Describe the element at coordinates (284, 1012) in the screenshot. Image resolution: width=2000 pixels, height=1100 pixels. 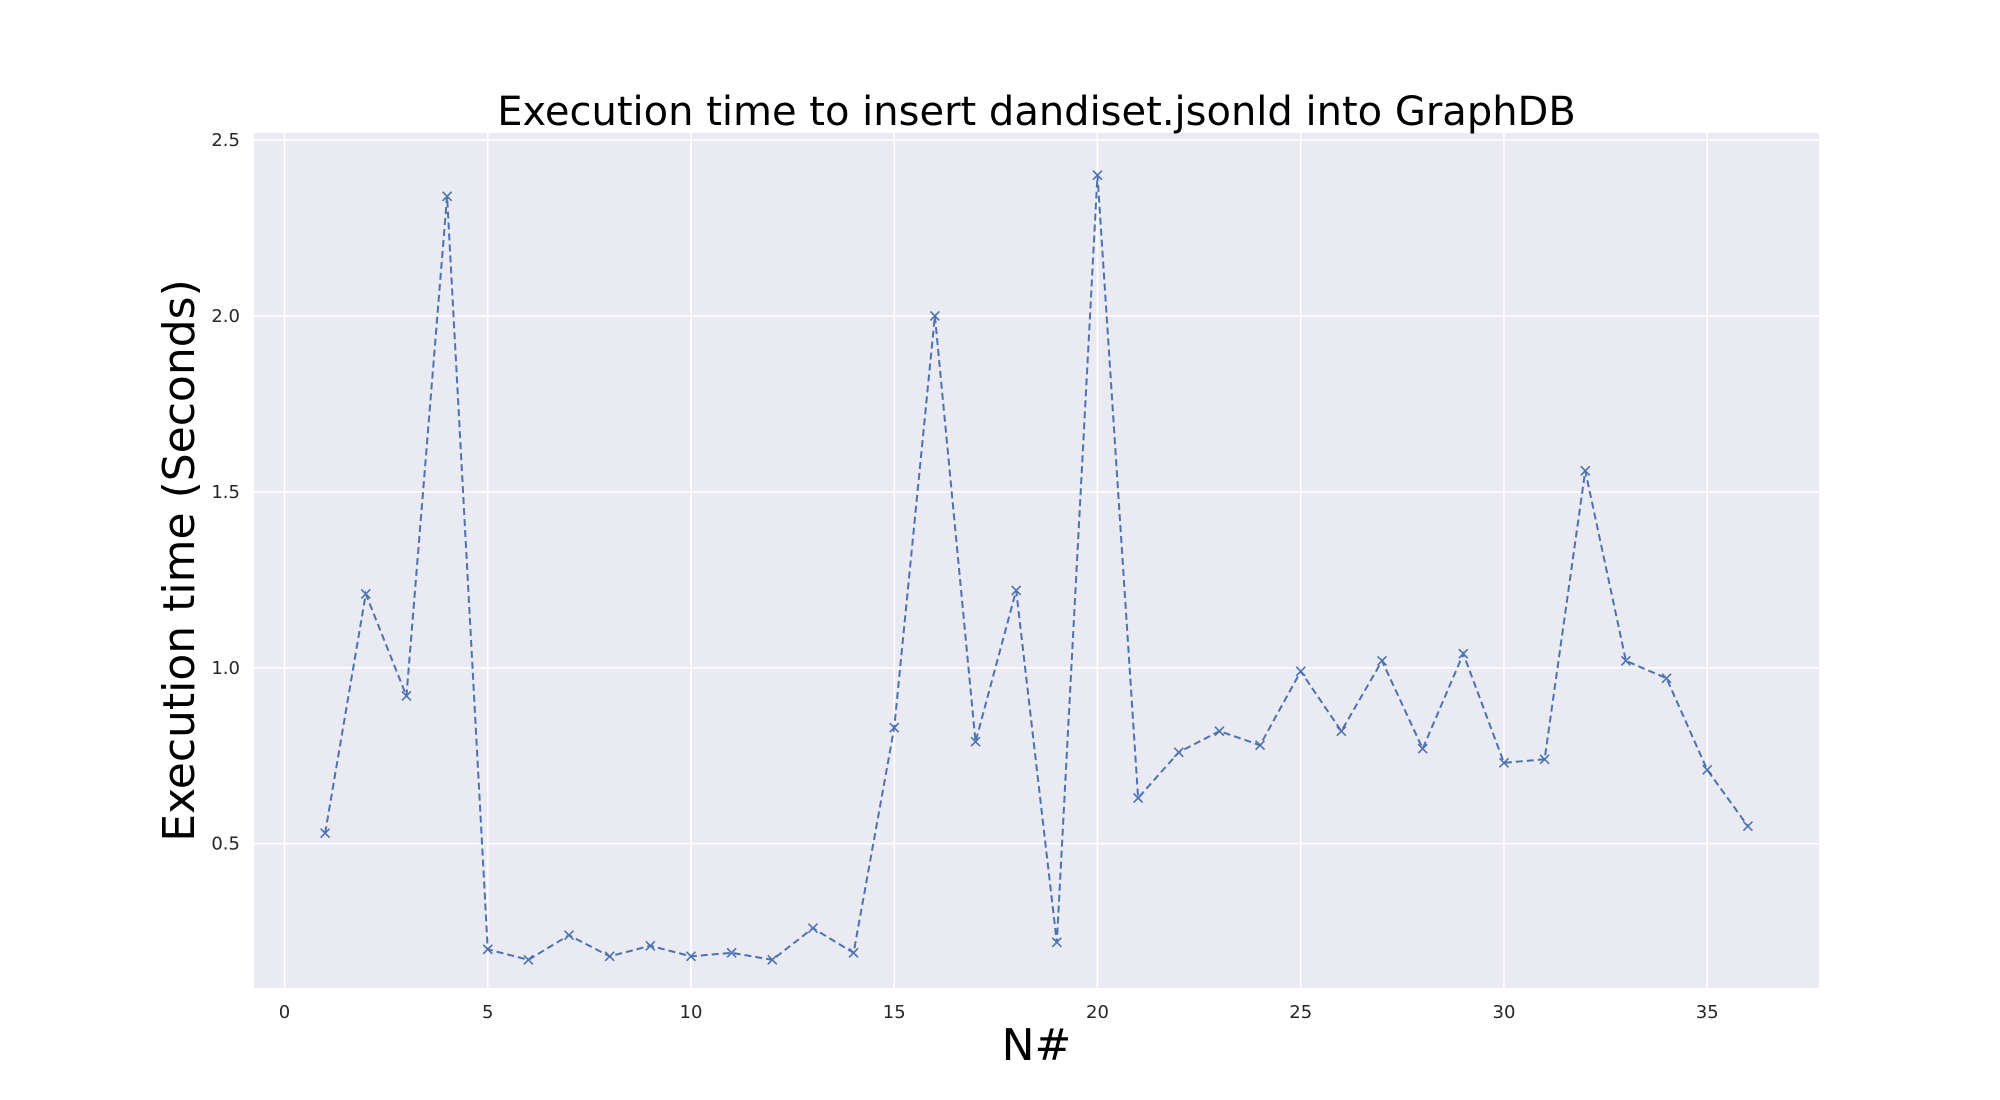
I see `x-tick-label: 0` at that location.